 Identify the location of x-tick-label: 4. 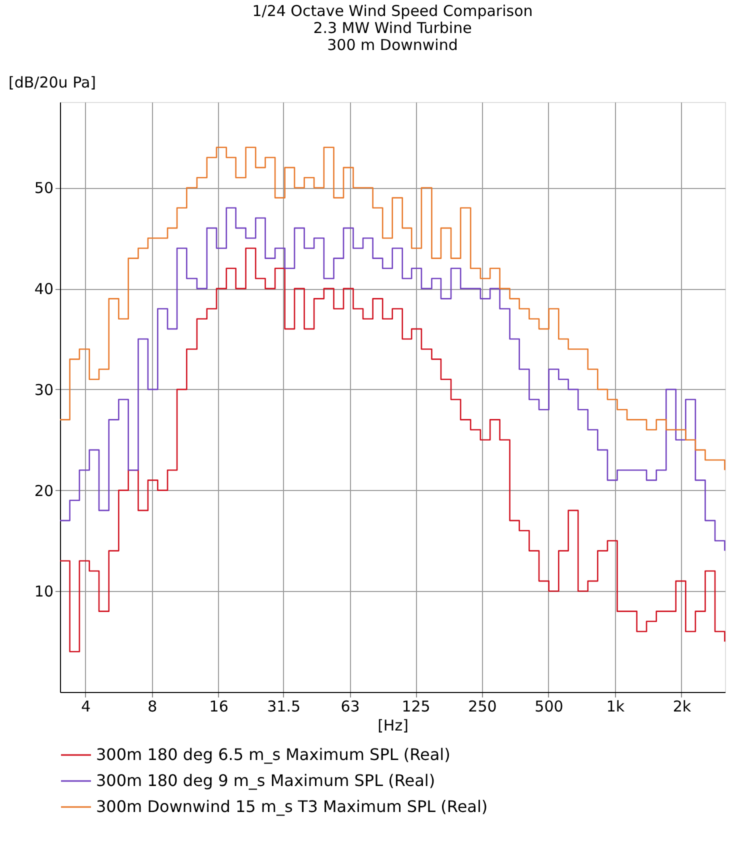
(86, 707).